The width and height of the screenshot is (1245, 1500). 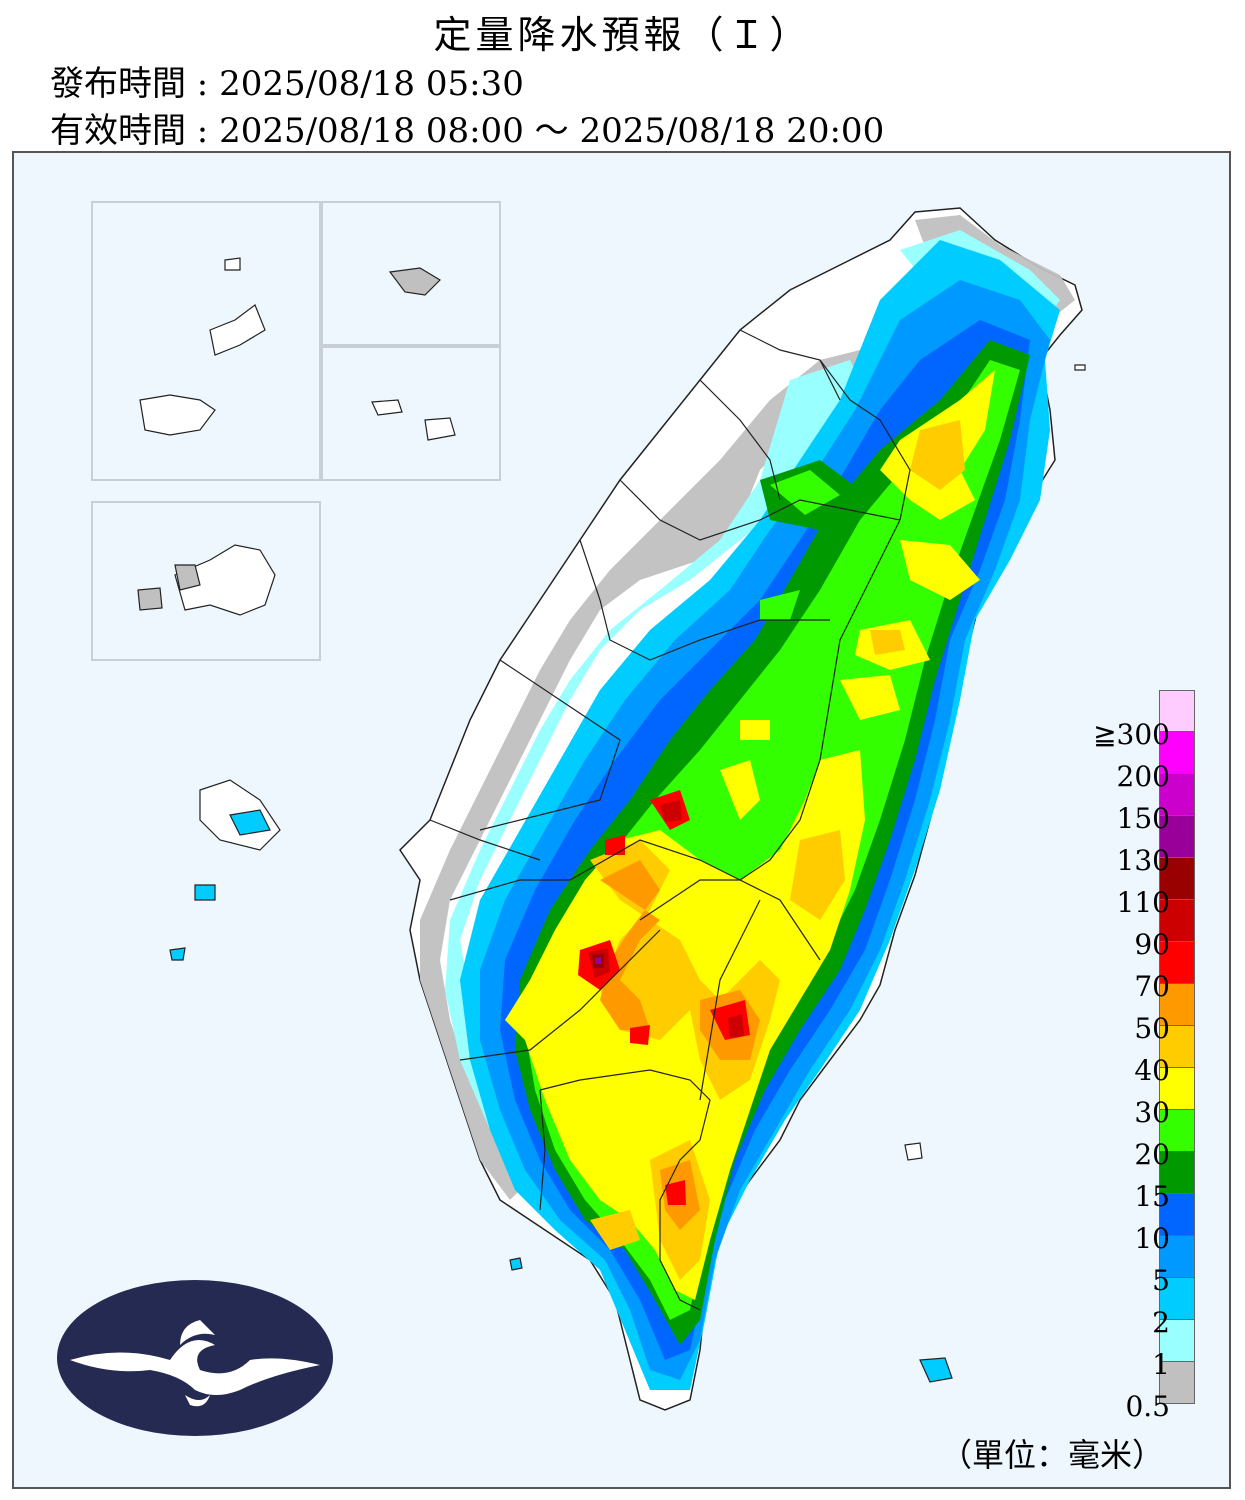 I want to click on legend-label-90: 90, so click(x=1152, y=944).